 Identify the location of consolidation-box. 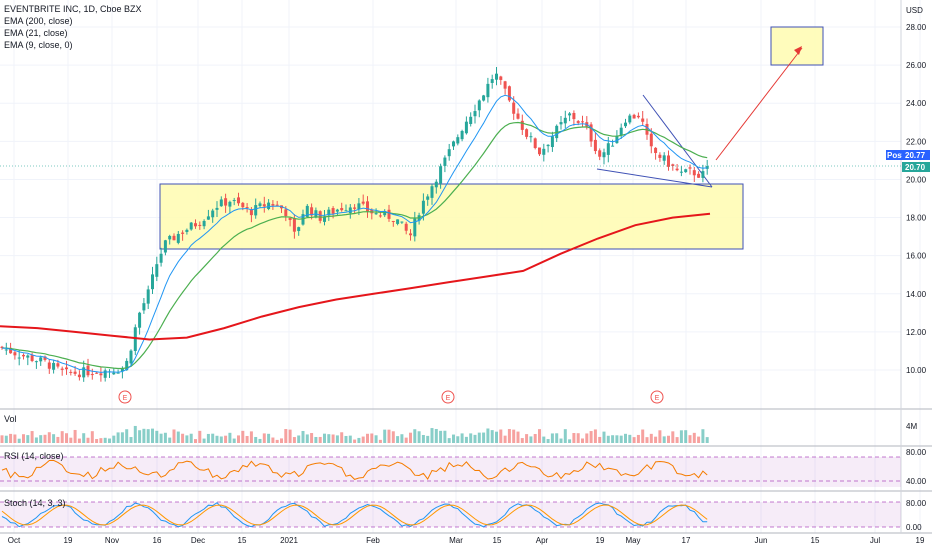
(451, 216).